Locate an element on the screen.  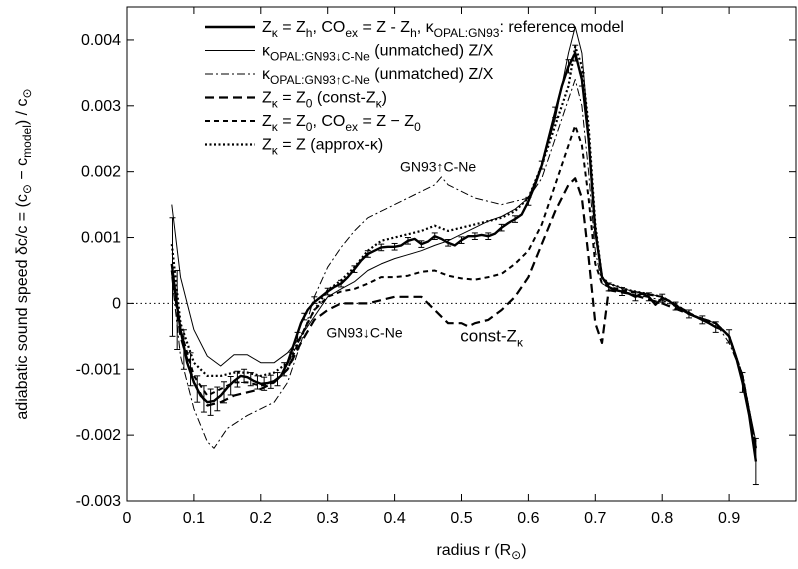
y-tick-label: -0.003 is located at coordinates (98, 501).